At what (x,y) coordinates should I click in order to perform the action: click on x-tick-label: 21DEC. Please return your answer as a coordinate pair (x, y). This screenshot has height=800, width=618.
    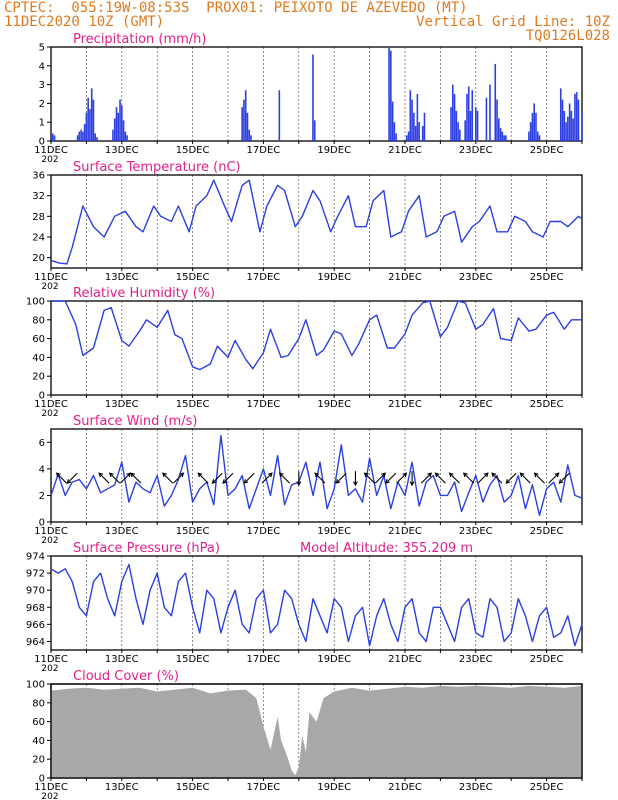
    Looking at the image, I should click on (405, 277).